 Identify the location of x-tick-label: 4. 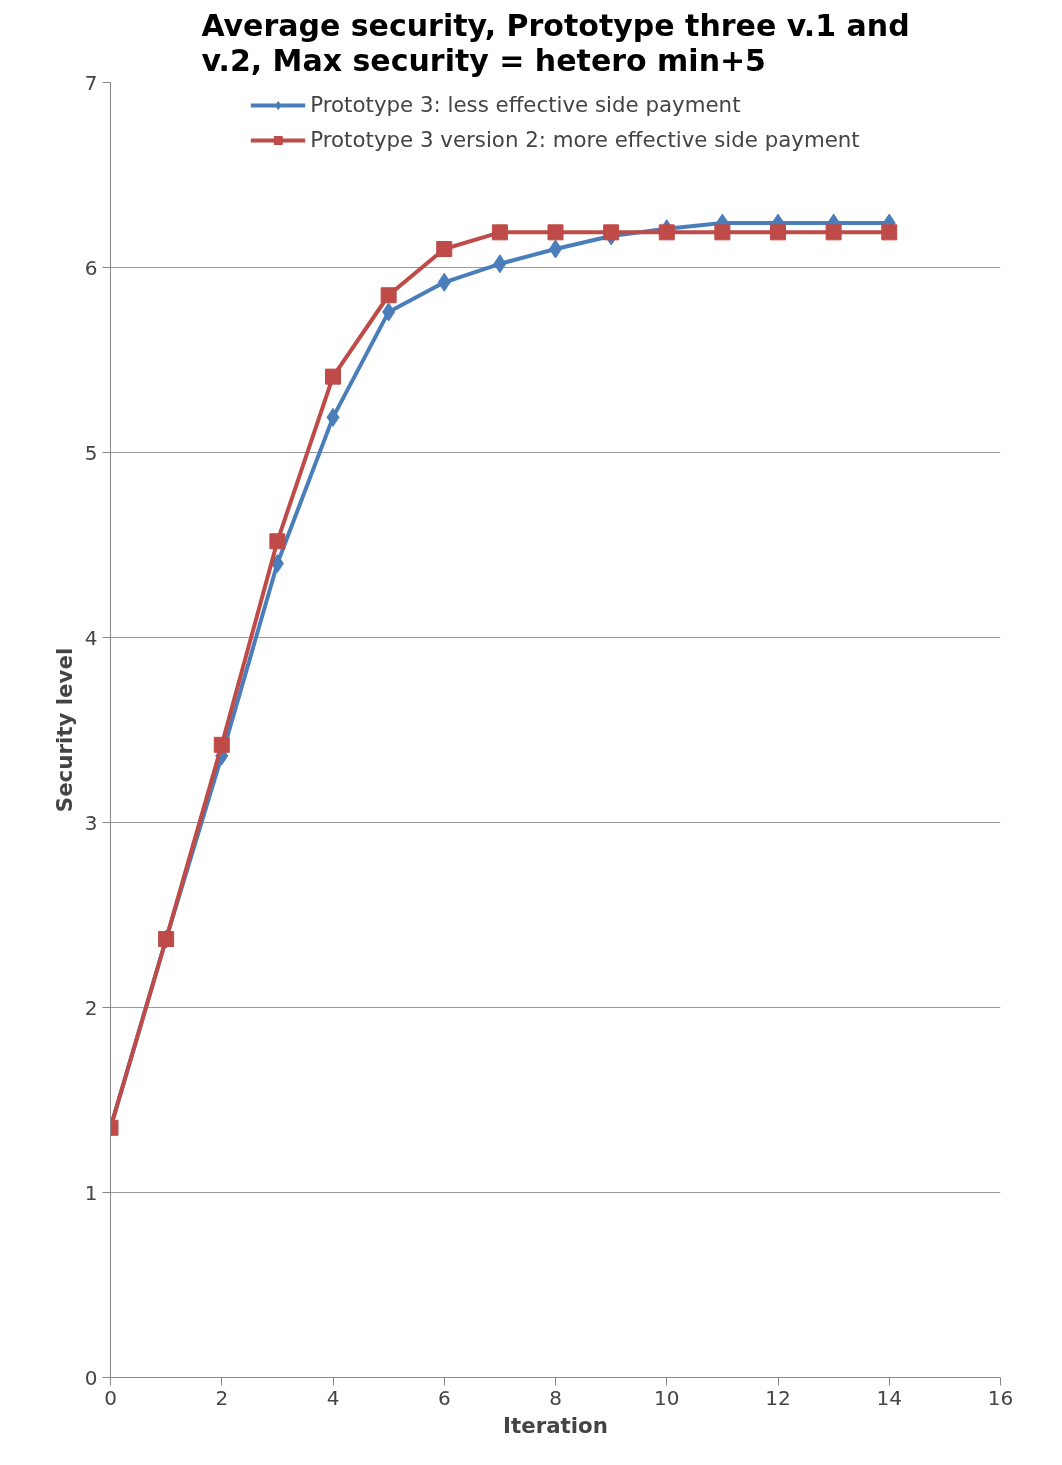
(333, 1397).